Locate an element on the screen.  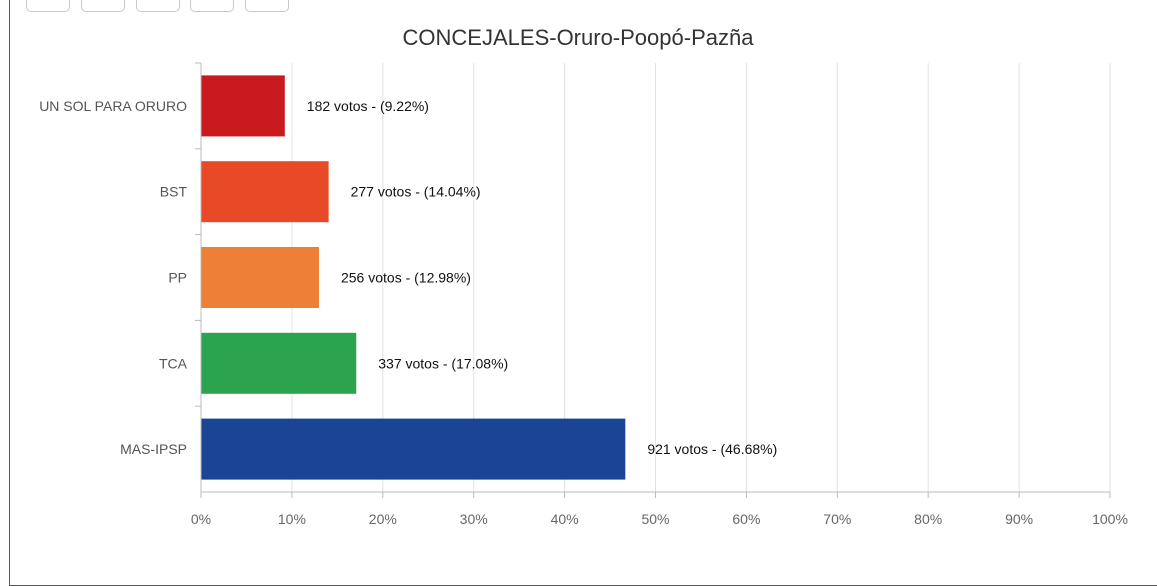
data-label: 182 votos - (9.22%) is located at coordinates (368, 106).